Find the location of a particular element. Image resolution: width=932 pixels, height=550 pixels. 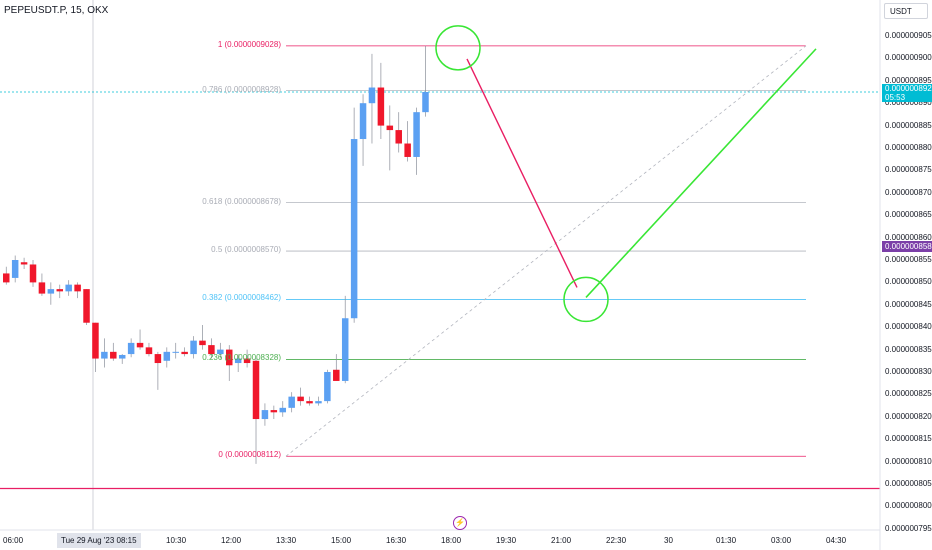

price-tick-label: 0.0000007950 is located at coordinates (908, 528).